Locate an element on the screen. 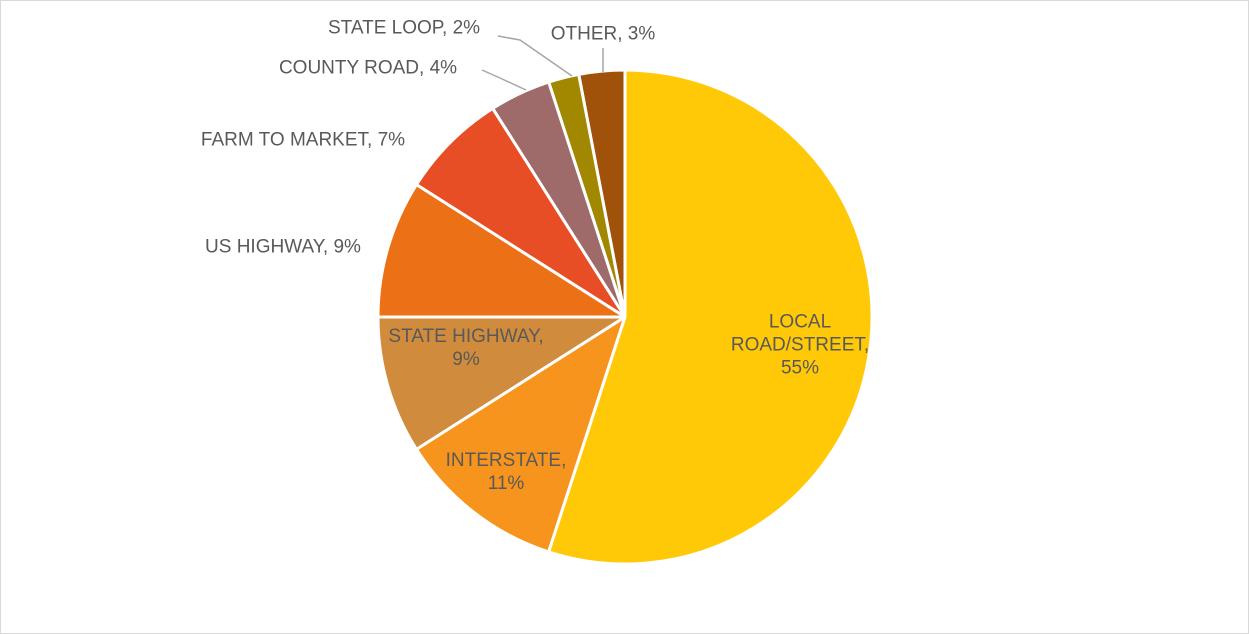 This screenshot has width=1249, height=634. data-label: US HIGHWAY 9% is located at coordinates (283, 247).